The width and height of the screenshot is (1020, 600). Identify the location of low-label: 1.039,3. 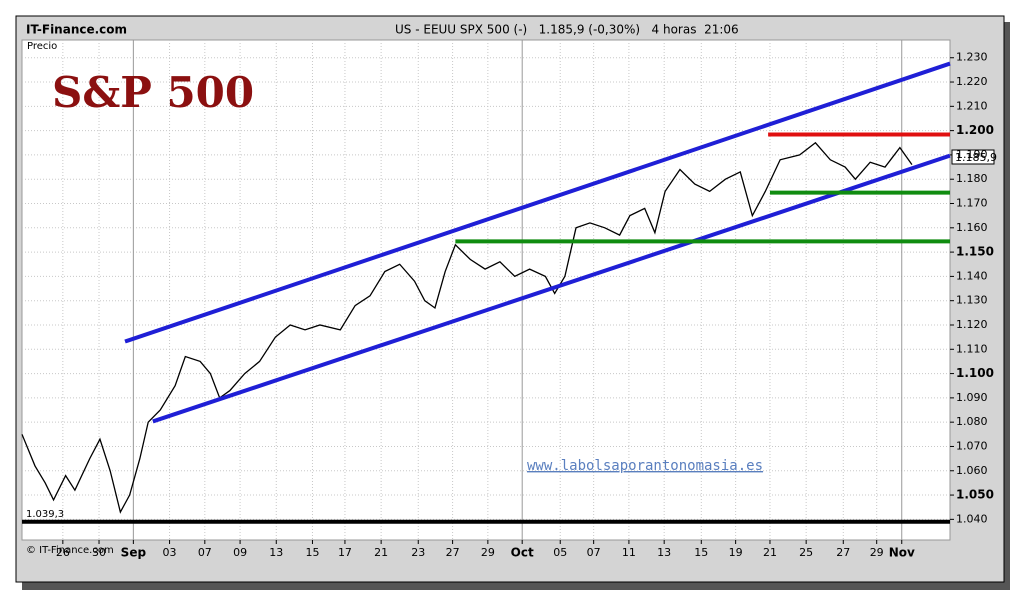
(45, 514).